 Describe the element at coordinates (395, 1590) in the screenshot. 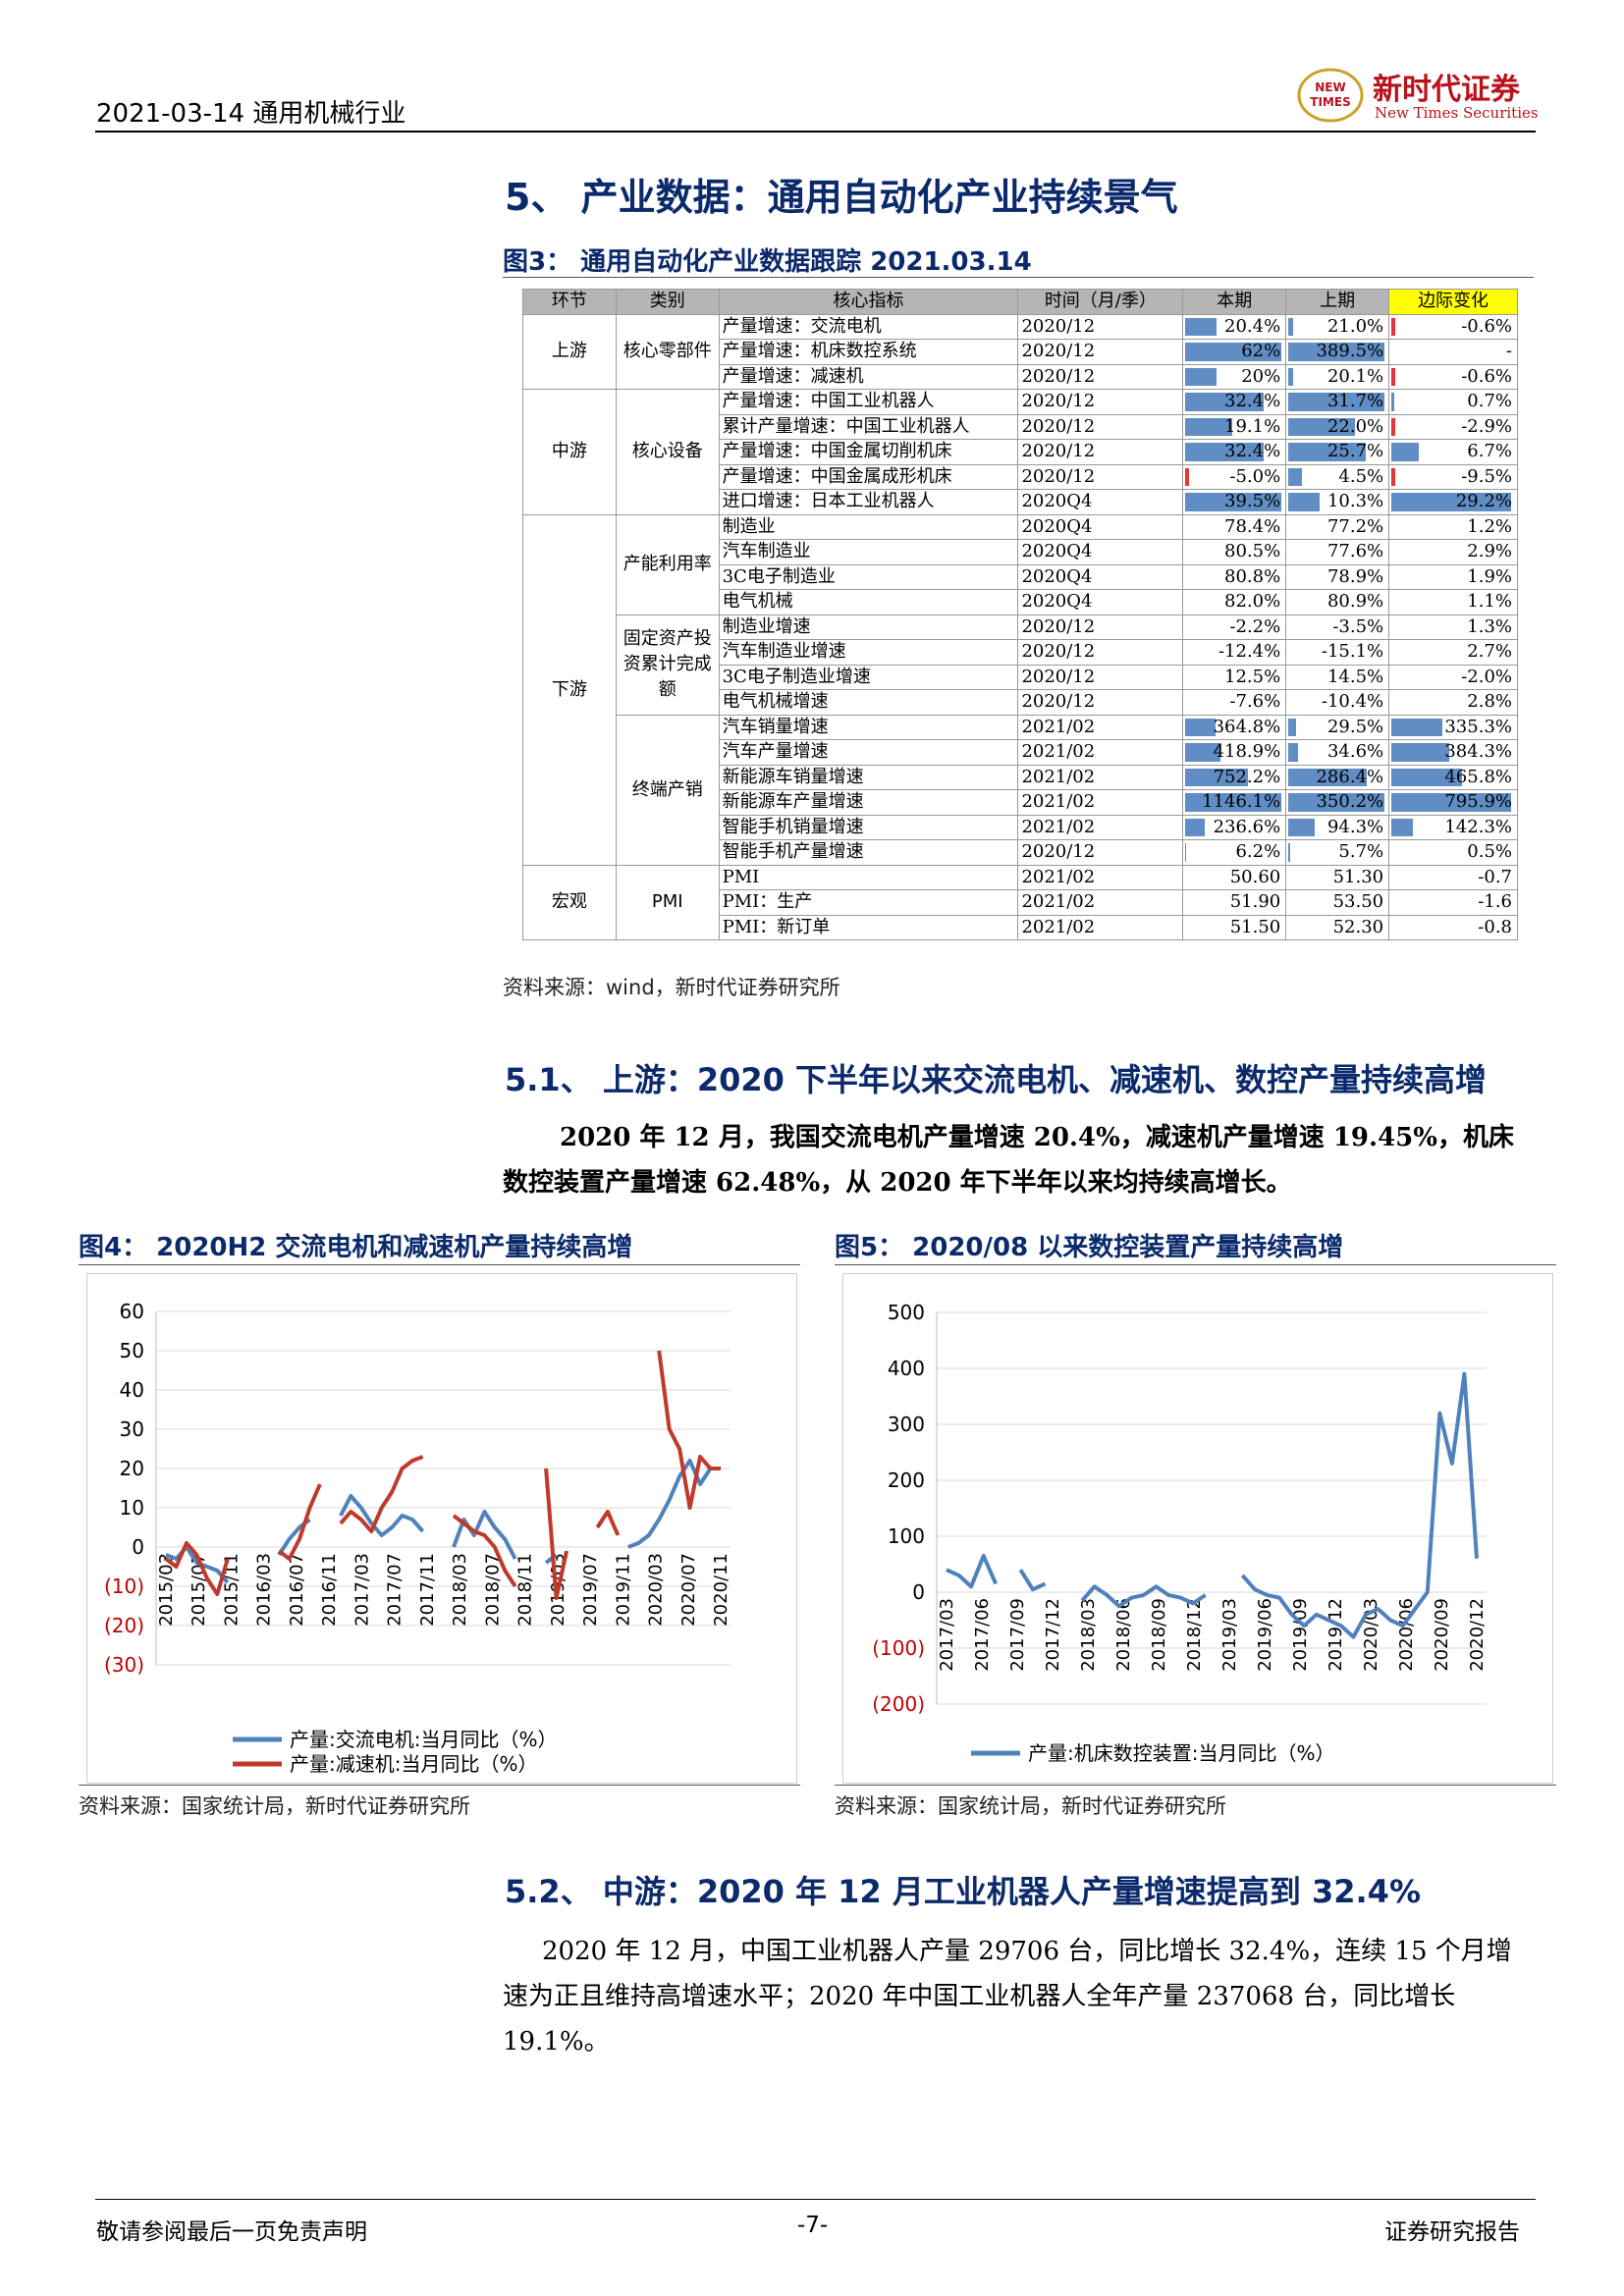

I see `x-tick-label: 2017/07` at that location.